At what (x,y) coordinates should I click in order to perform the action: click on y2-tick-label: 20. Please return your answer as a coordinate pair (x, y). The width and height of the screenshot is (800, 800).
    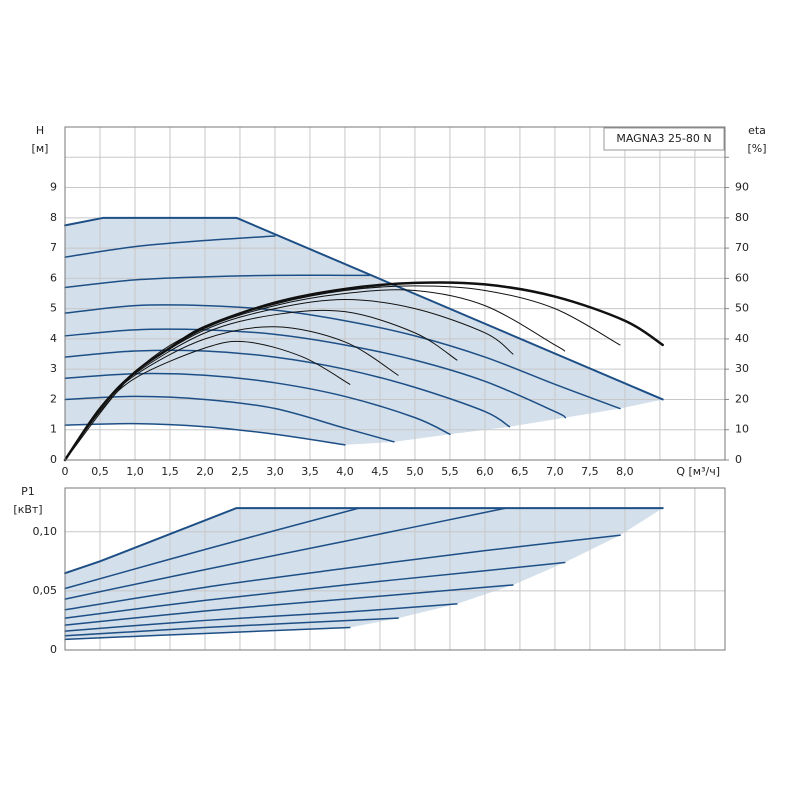
    Looking at the image, I should click on (742, 398).